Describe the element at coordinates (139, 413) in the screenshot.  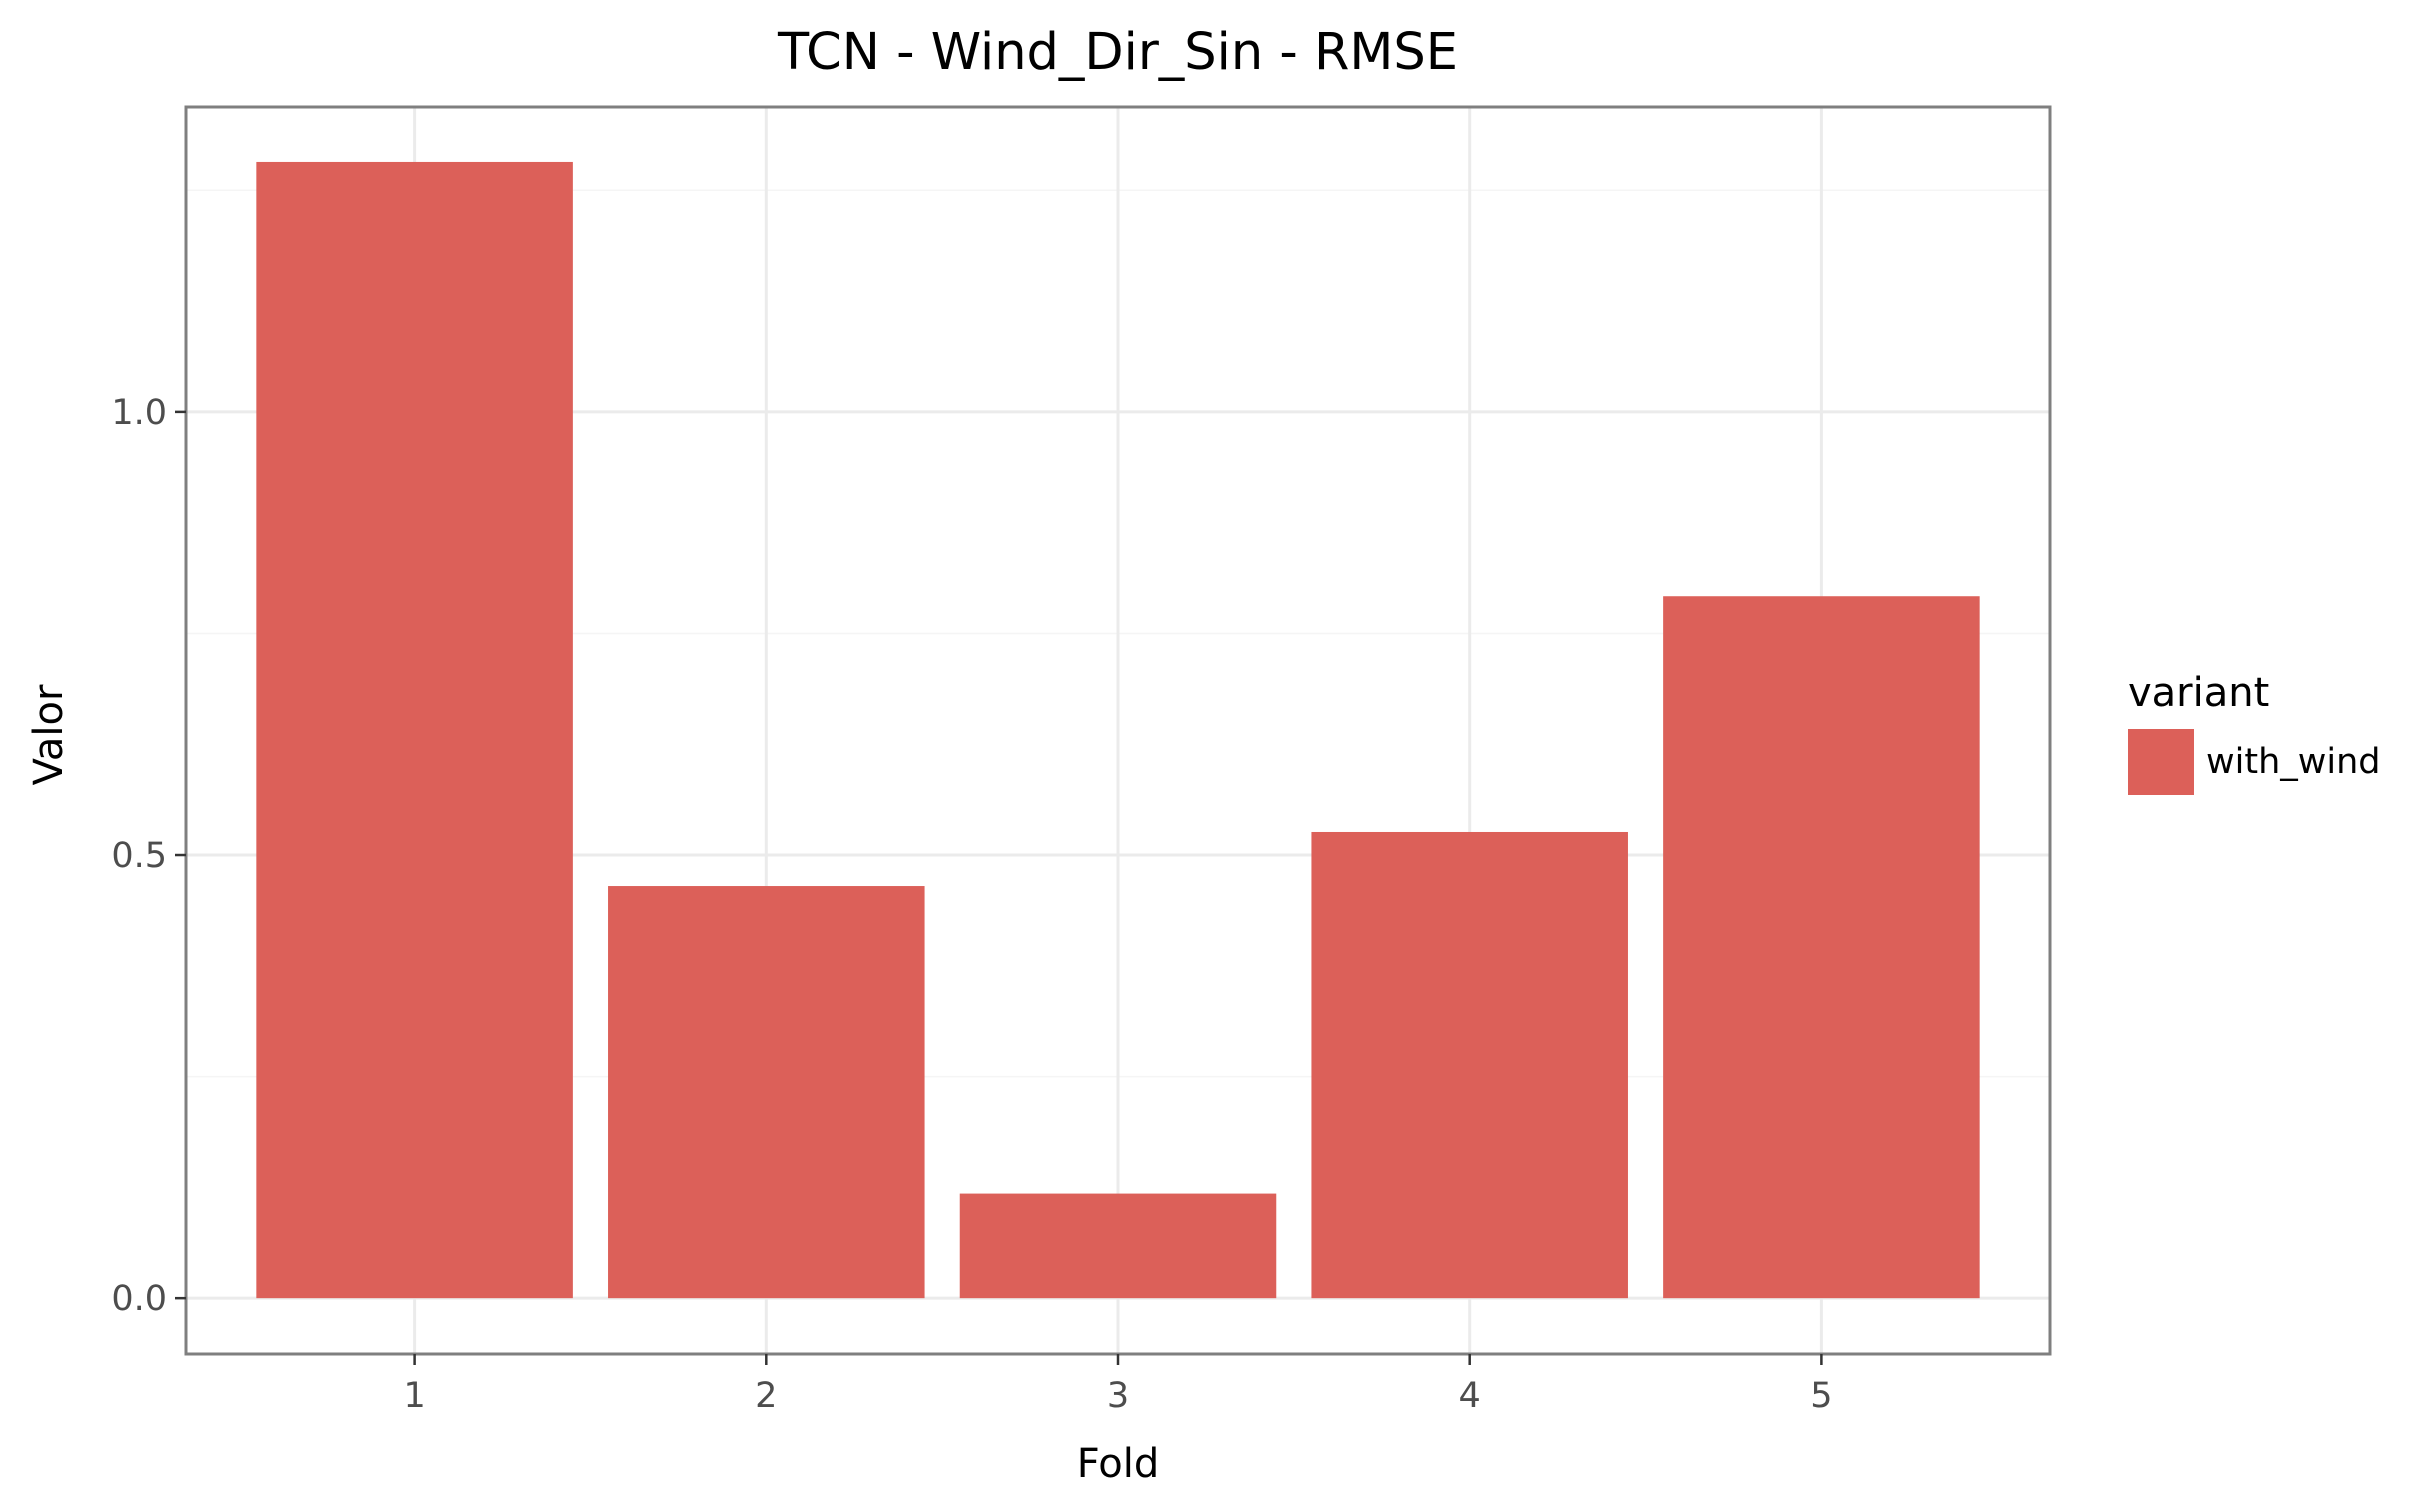
I see `y-tick-label-2: 1.0` at that location.